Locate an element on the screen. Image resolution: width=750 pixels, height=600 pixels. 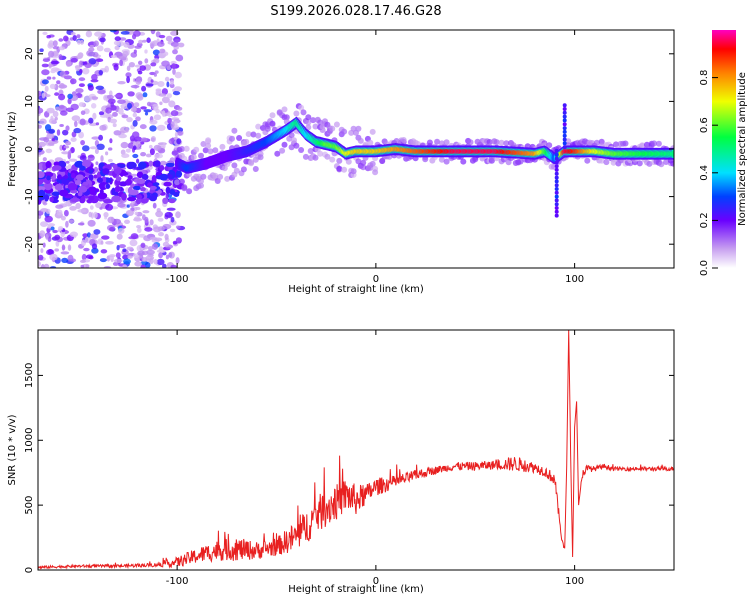
snr-y-axis-label: SNR (10 * v/v) is located at coordinates (12, 449).